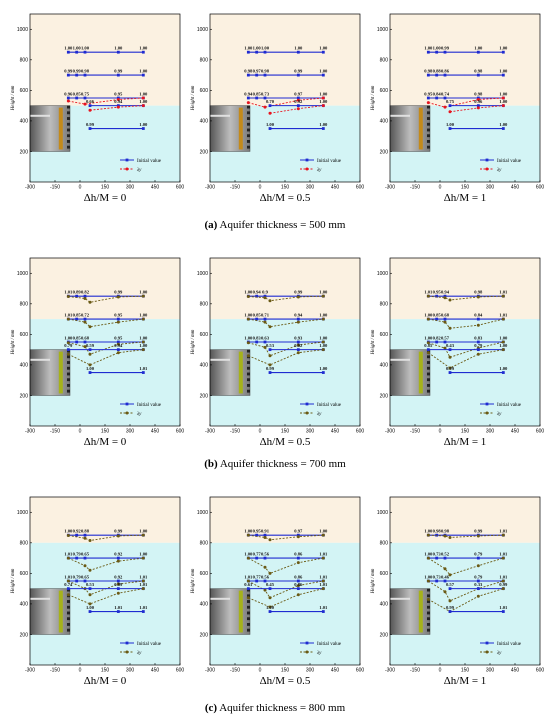 The image size is (550, 721). Describe the element at coordinates (118, 71) in the screenshot. I see `data-label: 0.99` at that location.